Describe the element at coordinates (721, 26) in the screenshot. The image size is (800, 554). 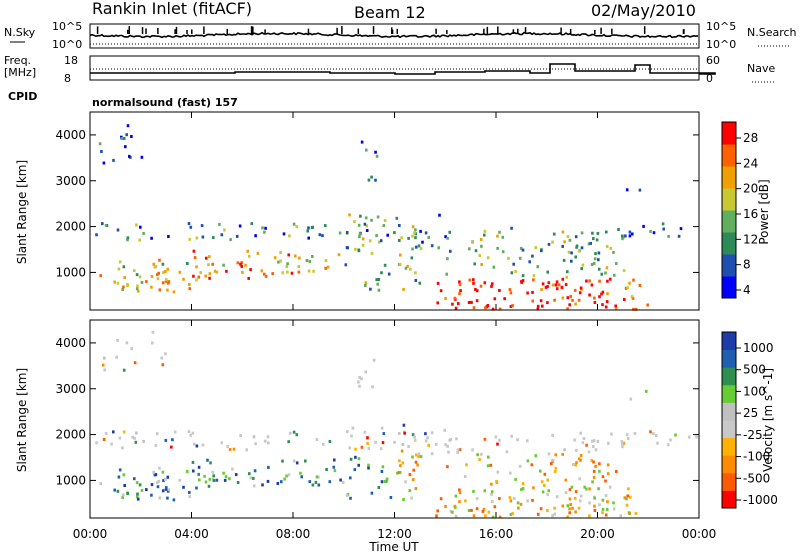
I see `noise-tick-high-right: 10^5` at that location.